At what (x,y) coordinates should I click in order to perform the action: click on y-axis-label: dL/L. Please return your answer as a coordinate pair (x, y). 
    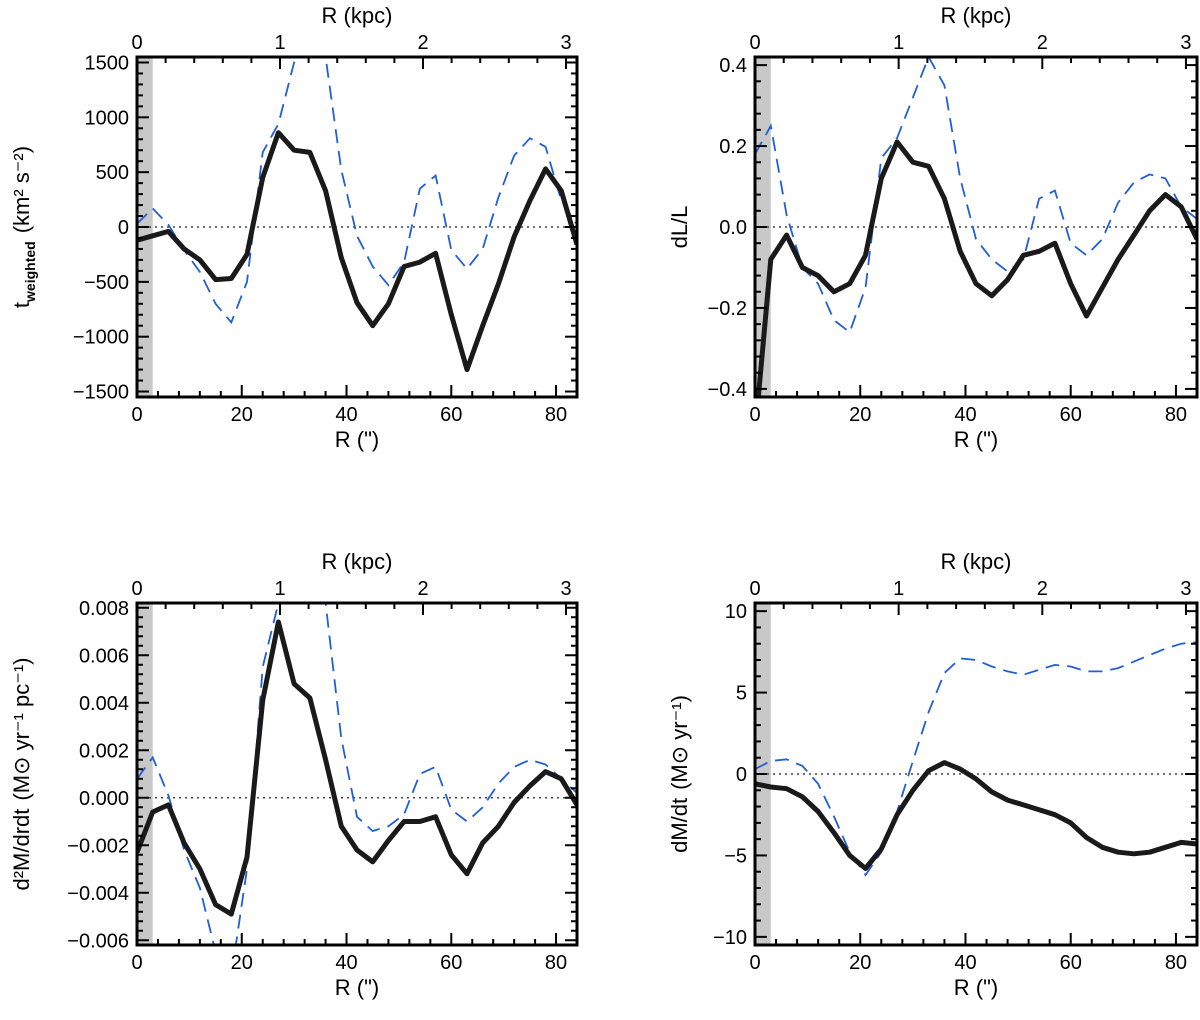
    Looking at the image, I should click on (679, 227).